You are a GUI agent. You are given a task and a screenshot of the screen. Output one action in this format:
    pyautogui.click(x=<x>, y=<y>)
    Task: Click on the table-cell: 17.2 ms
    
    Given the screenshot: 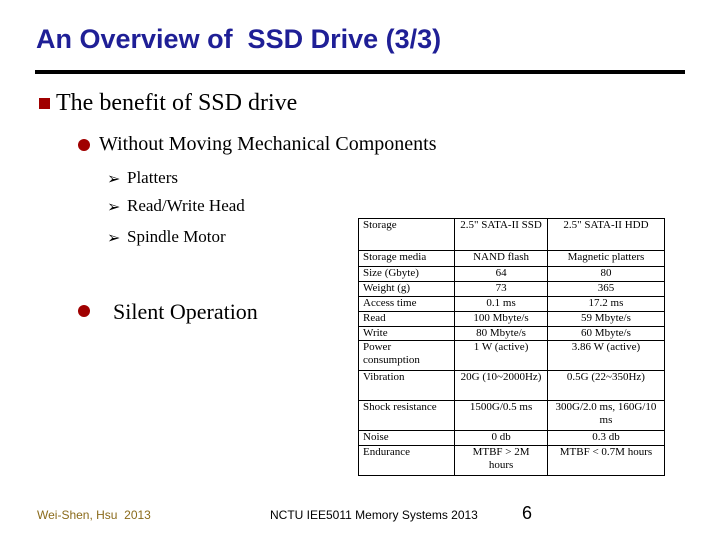 What is the action you would take?
    pyautogui.click(x=606, y=304)
    